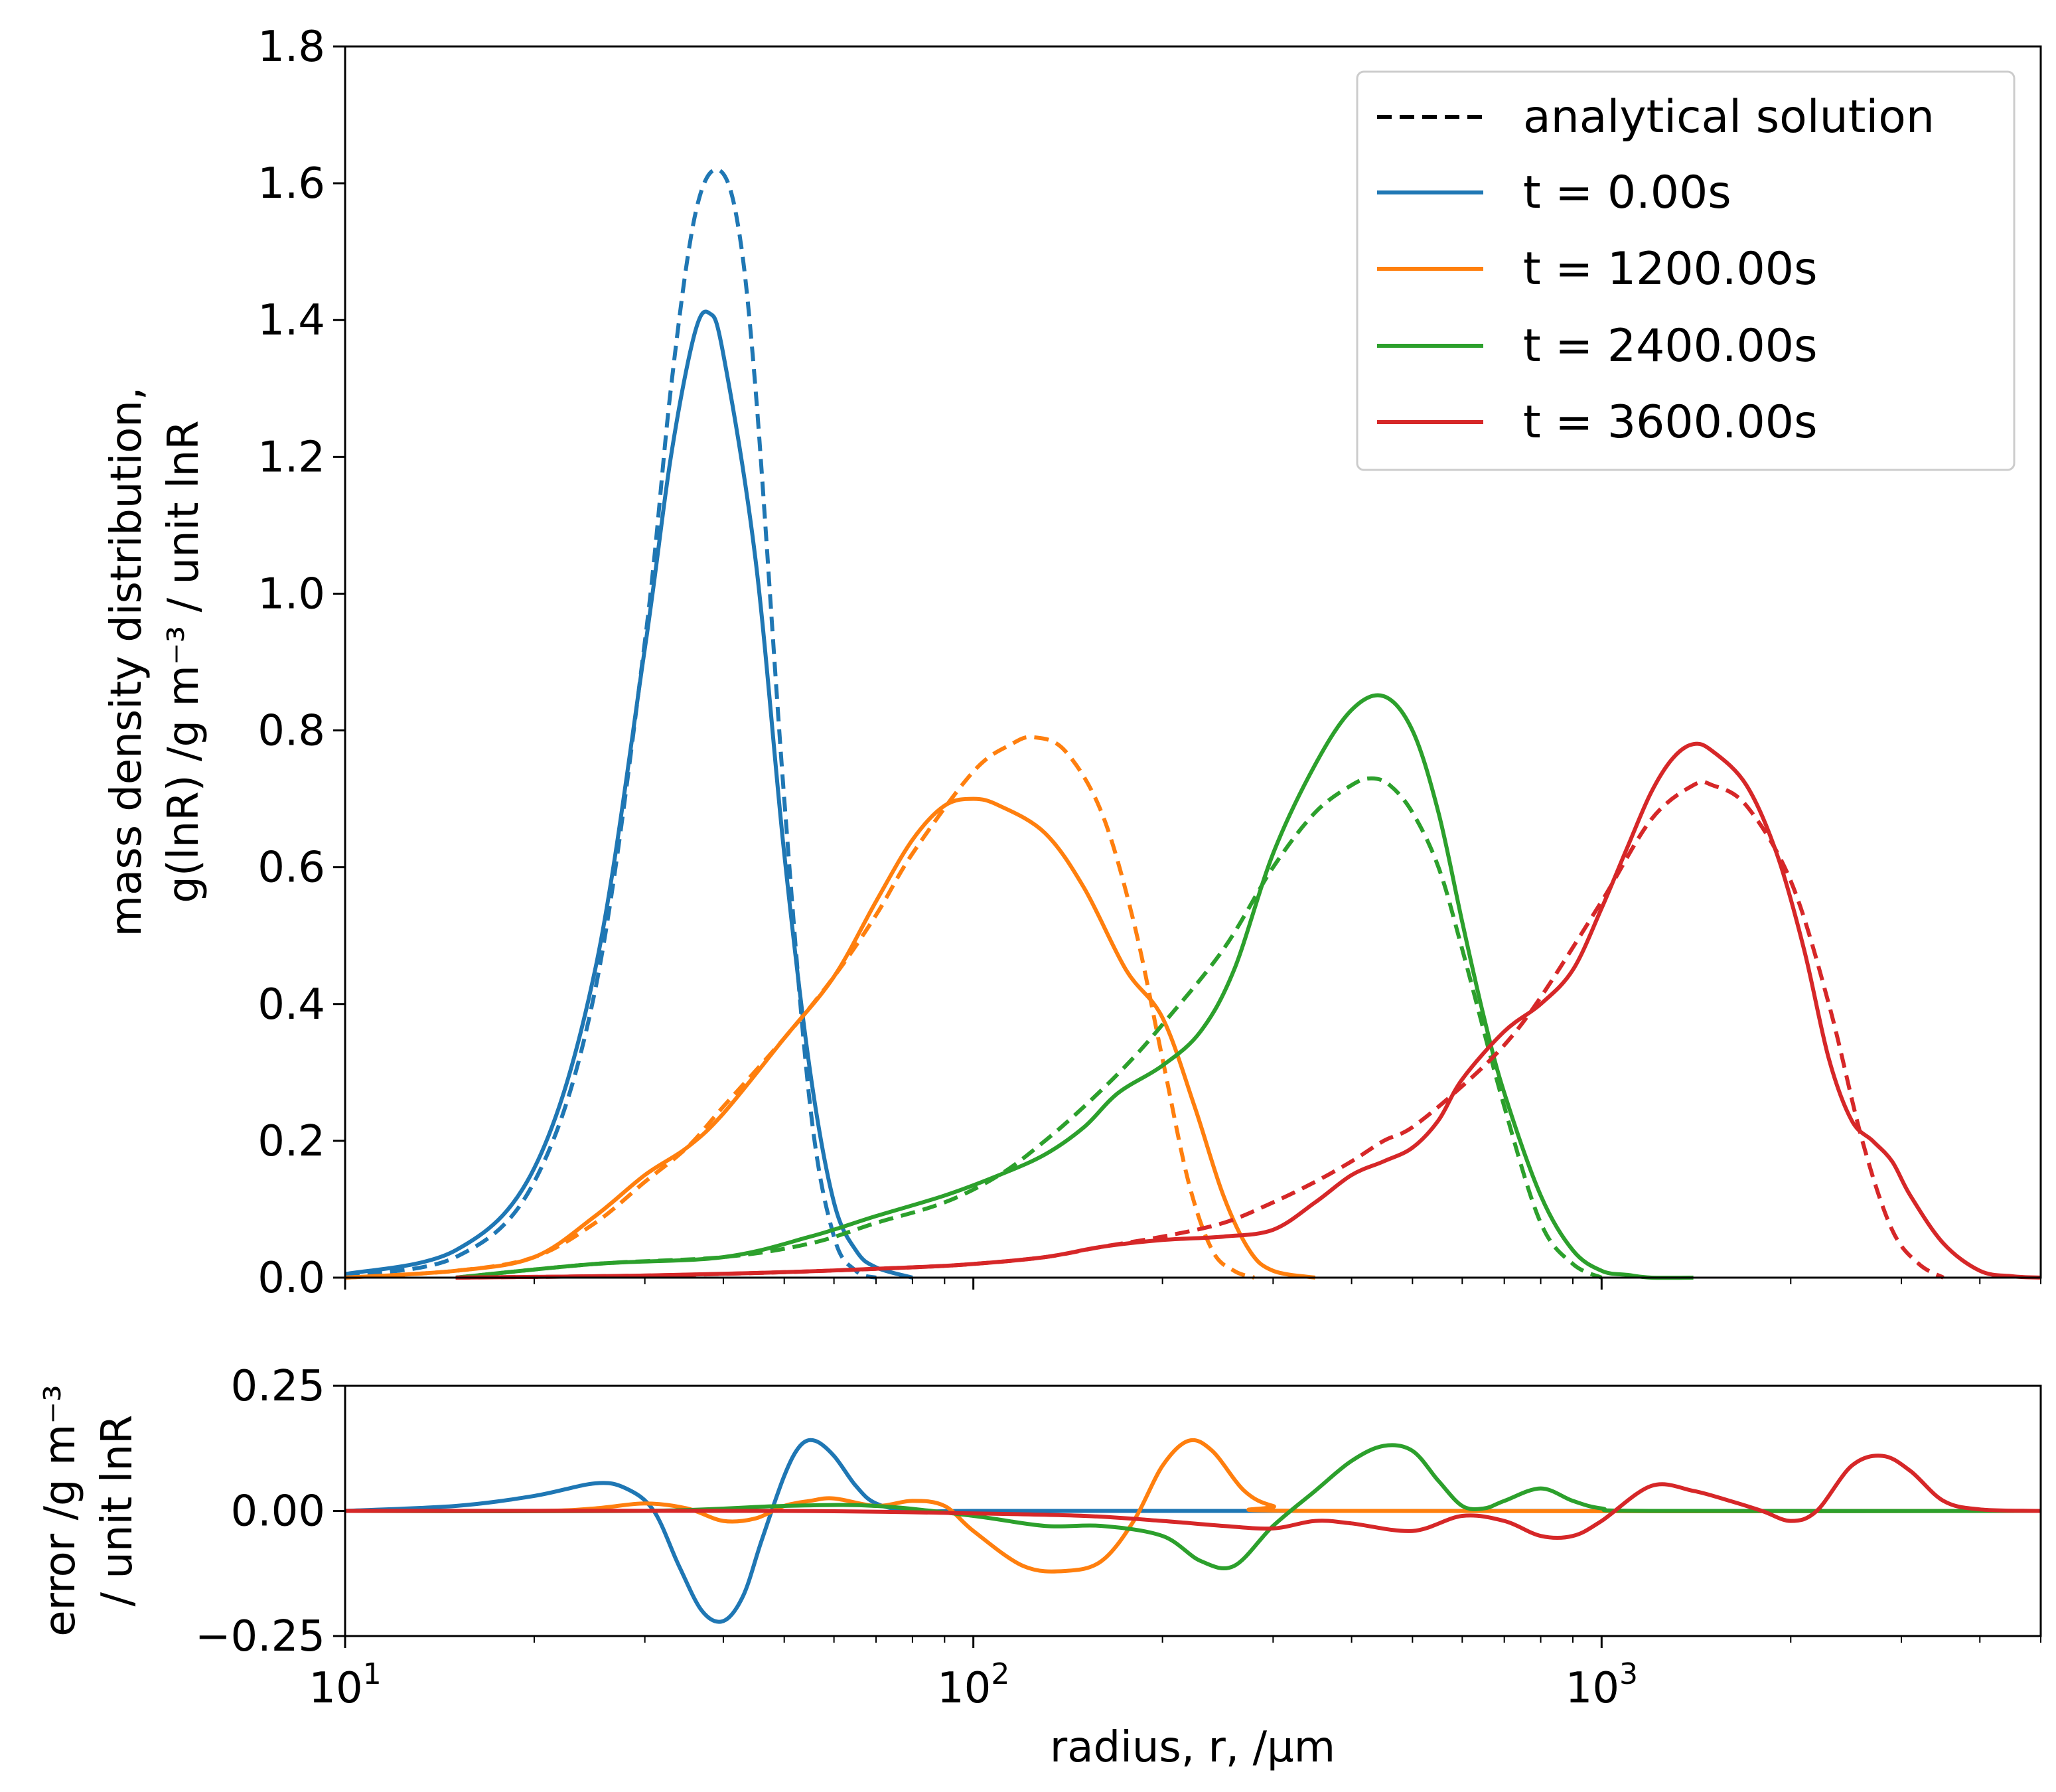  I want to click on legend-label-t3600: t = 3600.00s, so click(1670, 422).